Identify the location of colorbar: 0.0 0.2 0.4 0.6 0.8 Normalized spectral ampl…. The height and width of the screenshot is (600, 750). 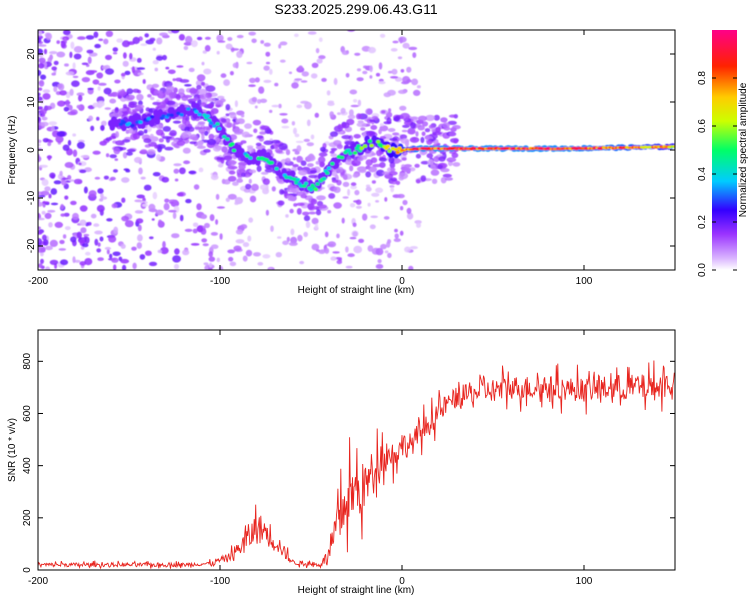
(723, 153).